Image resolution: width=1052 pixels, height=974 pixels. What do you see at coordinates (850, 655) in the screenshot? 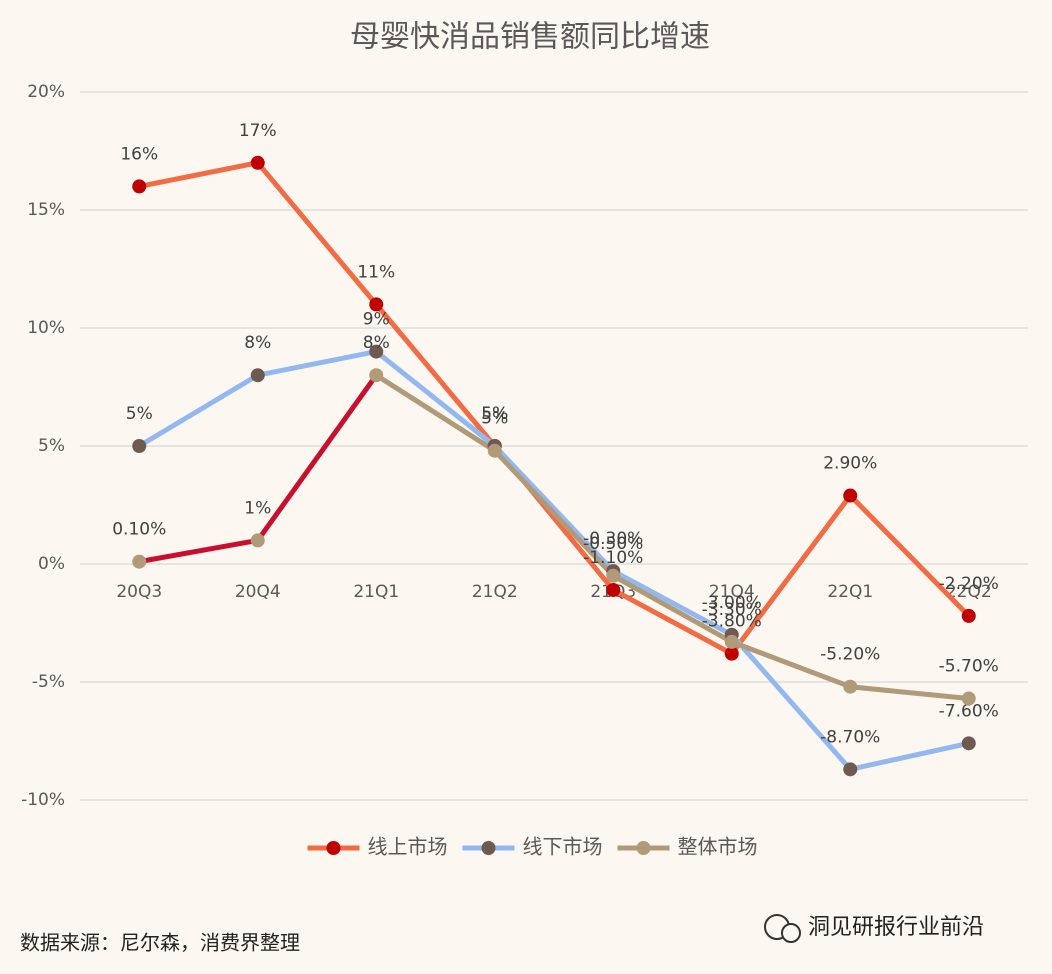
I see `data-label: -5.20%` at bounding box center [850, 655].